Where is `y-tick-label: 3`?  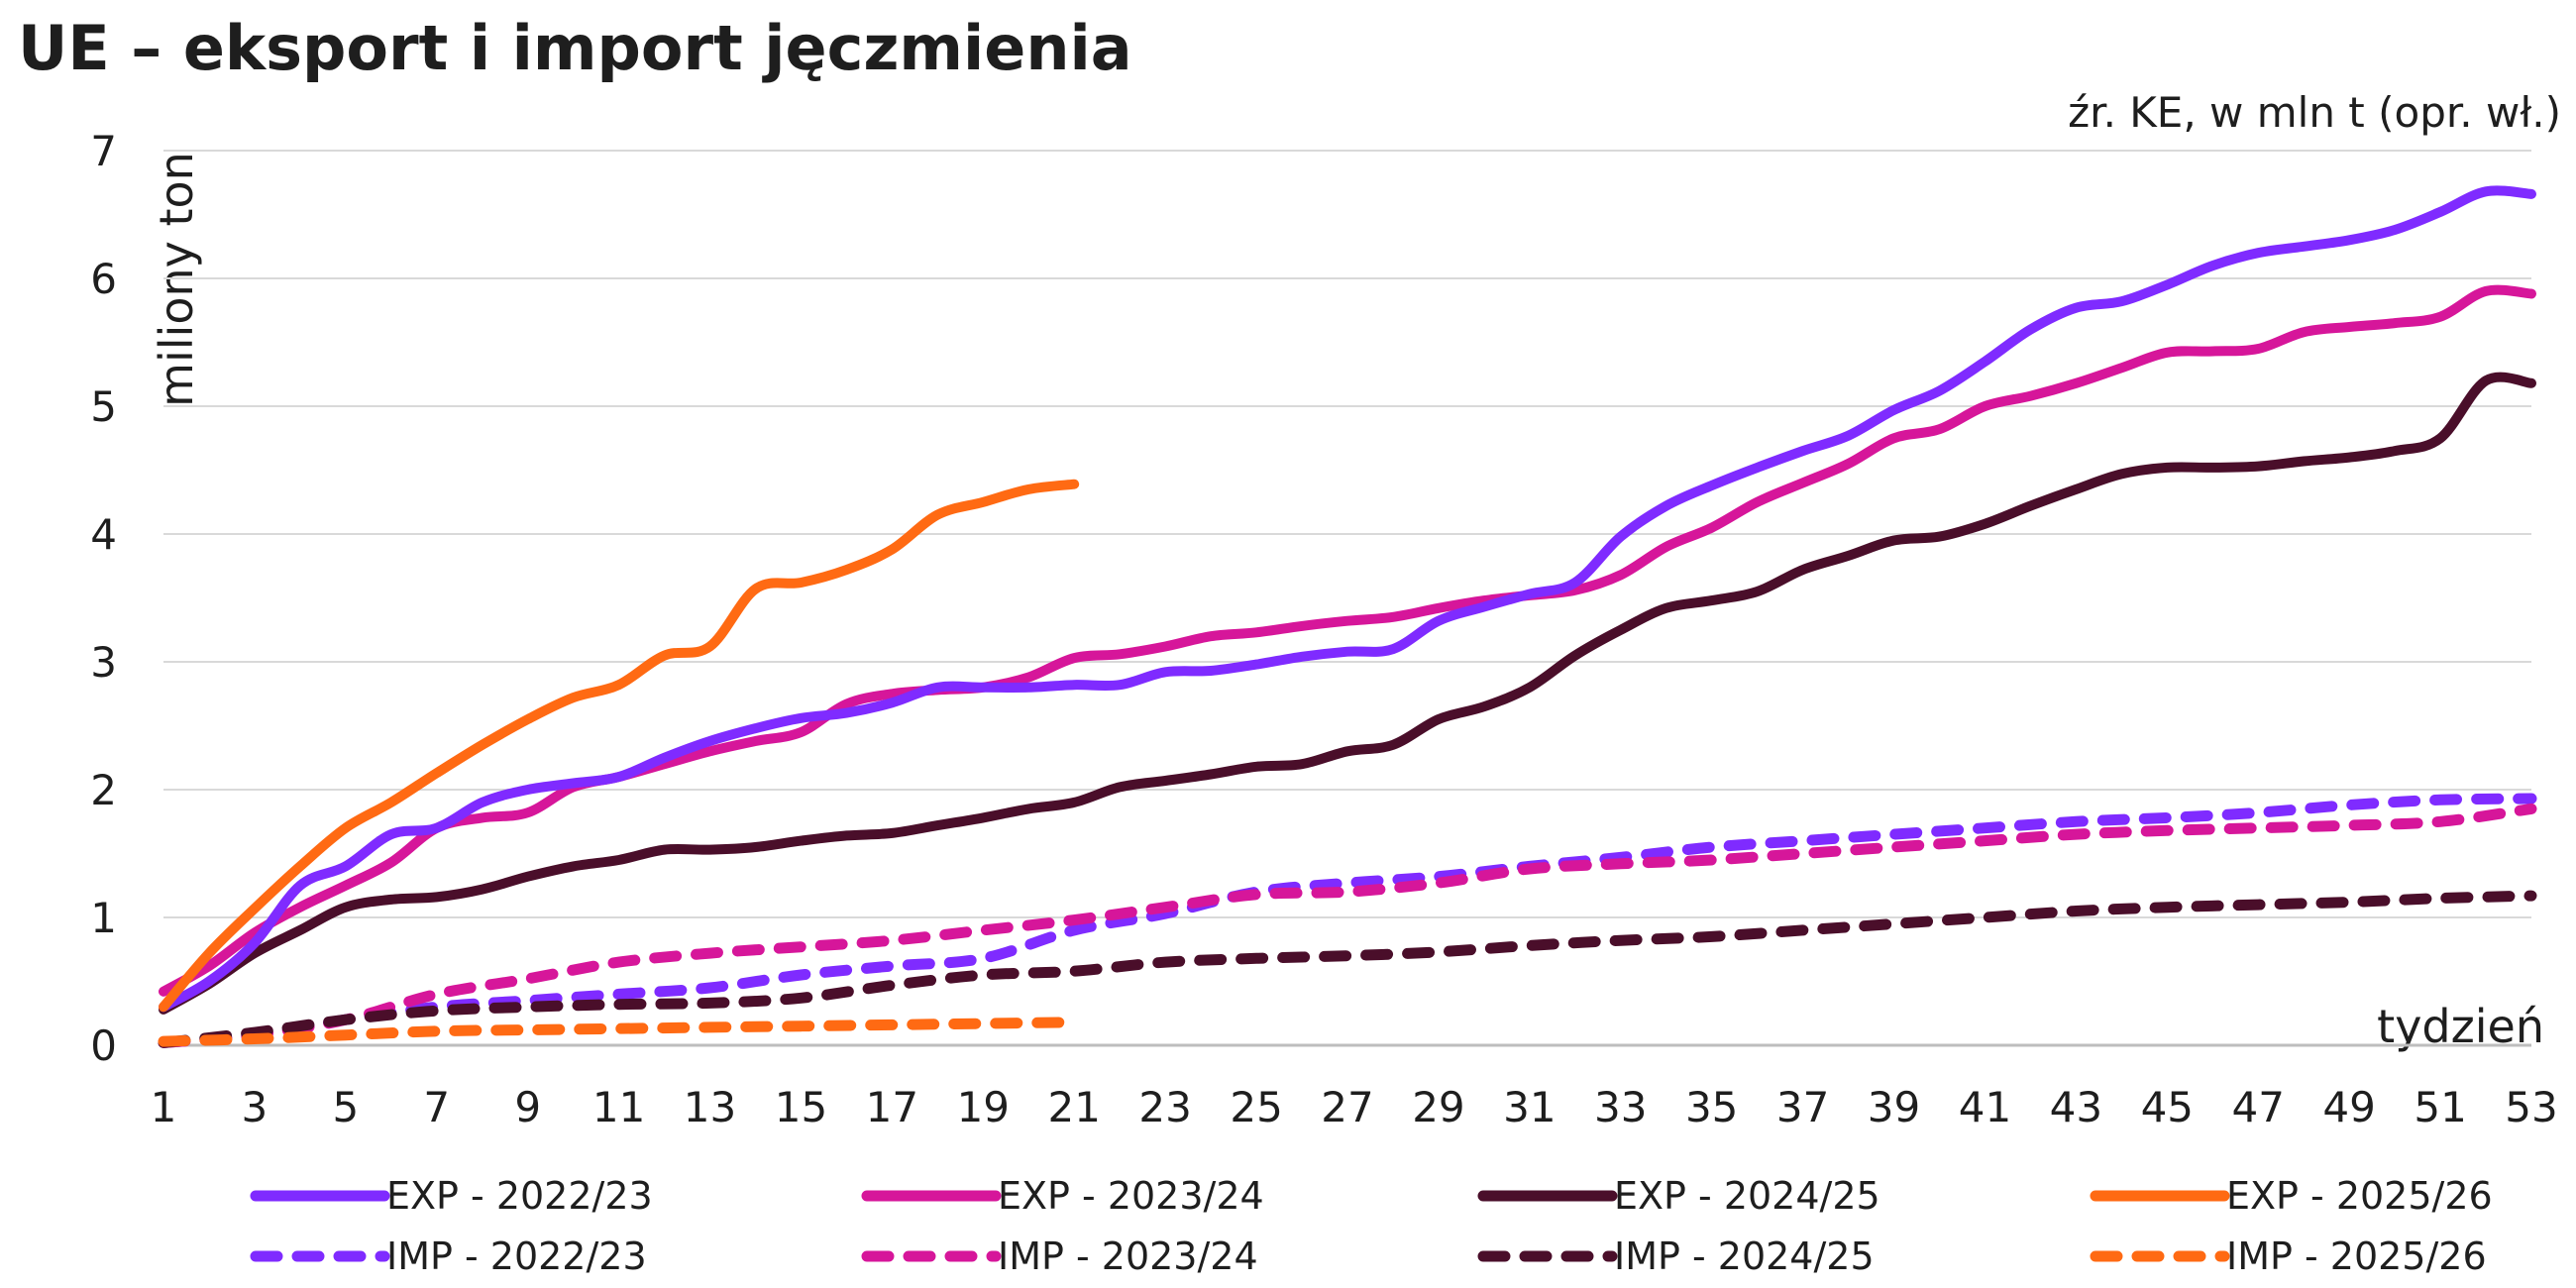
y-tick-label: 3 is located at coordinates (103, 662).